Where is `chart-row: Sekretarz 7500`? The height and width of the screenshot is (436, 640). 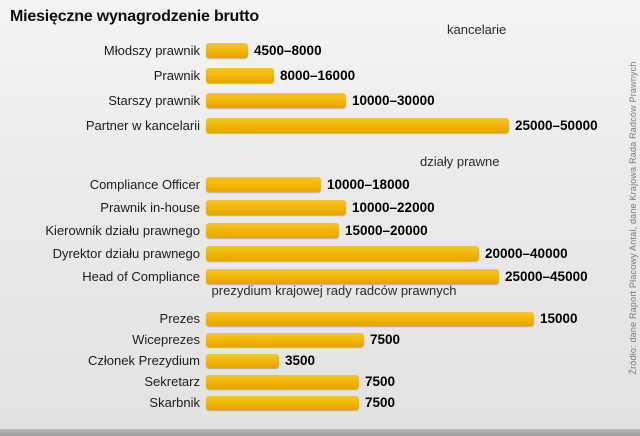 chart-row: Sekretarz 7500 is located at coordinates (320, 381).